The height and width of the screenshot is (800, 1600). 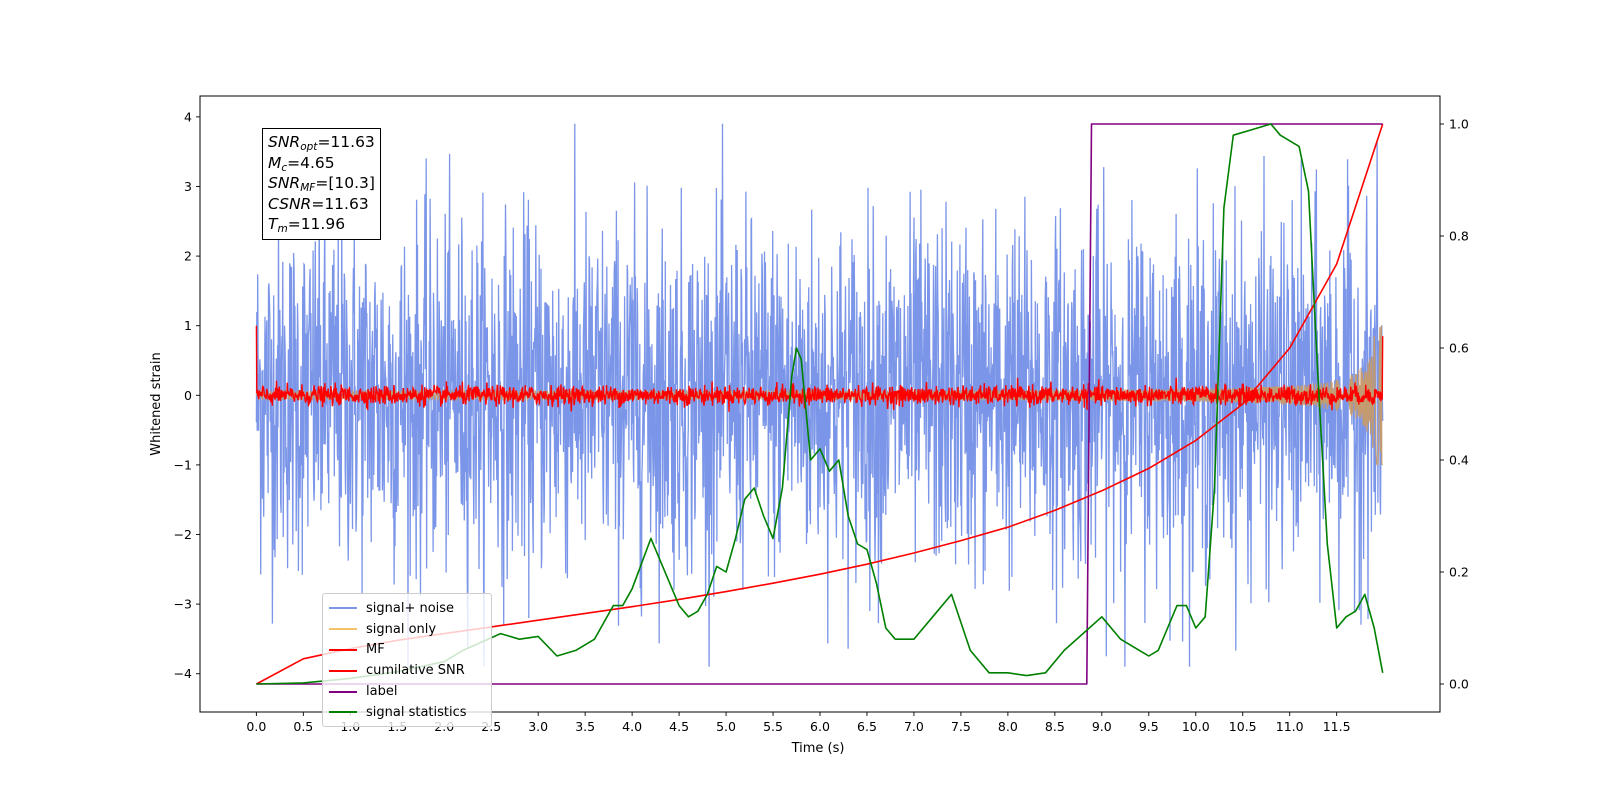 I want to click on tm-line: Tm=11.96, so click(x=307, y=225).